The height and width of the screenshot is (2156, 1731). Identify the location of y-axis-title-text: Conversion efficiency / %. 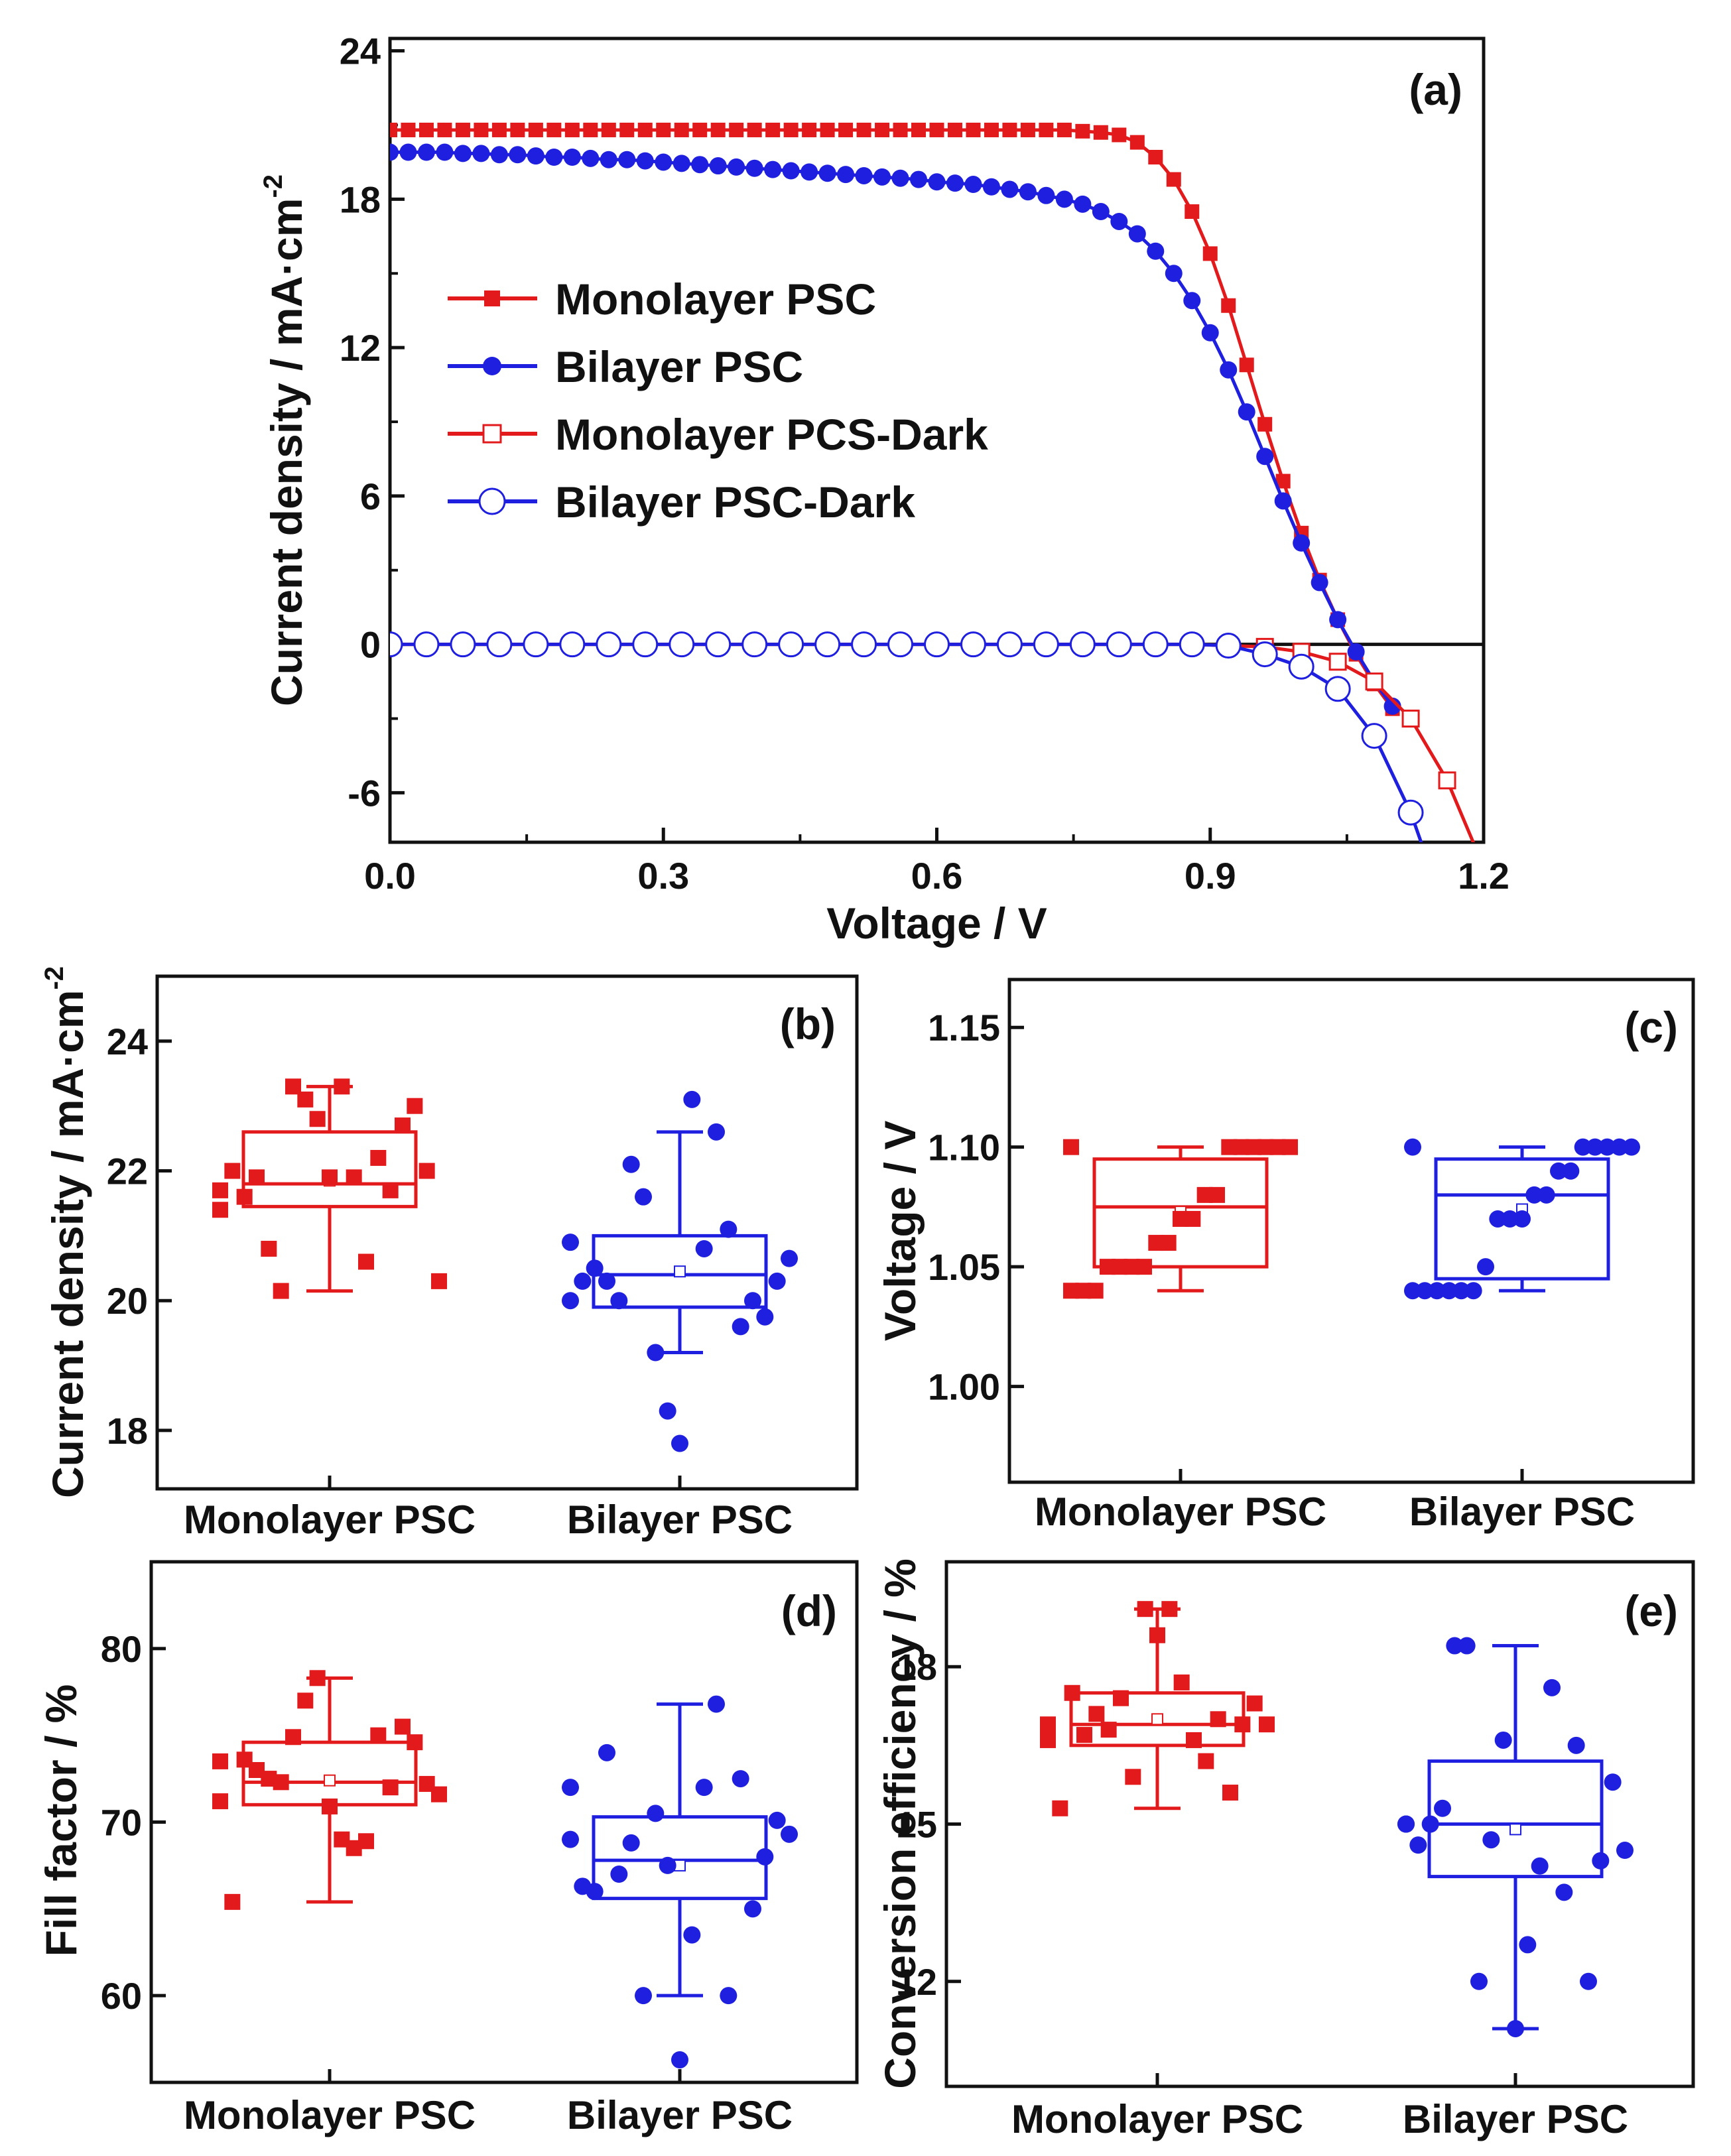
(900, 1823).